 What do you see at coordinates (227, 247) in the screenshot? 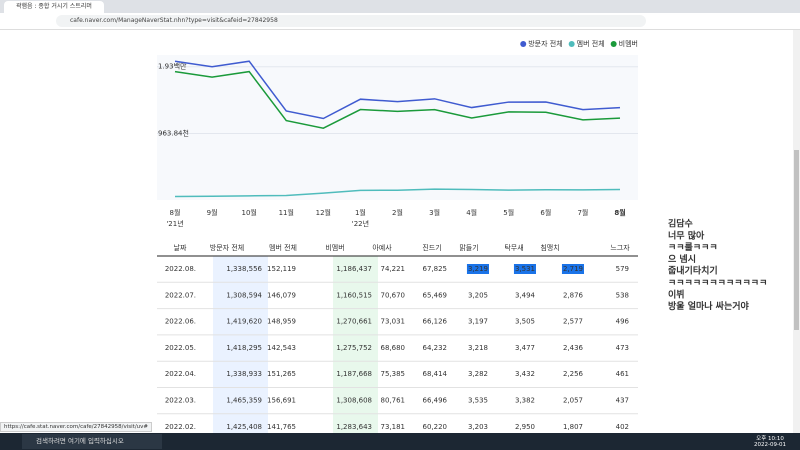
I see `table-header: 방문자 전체` at bounding box center [227, 247].